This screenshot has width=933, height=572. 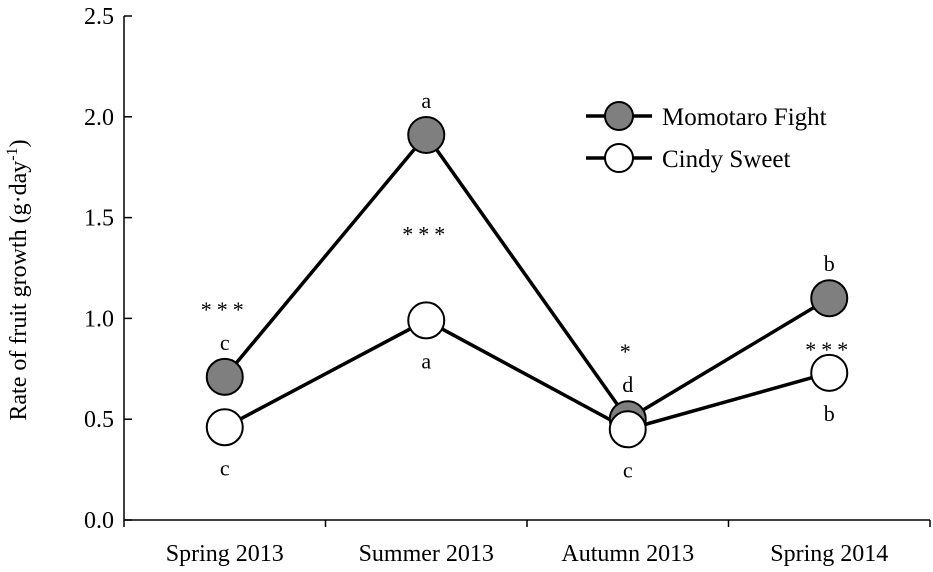 What do you see at coordinates (829, 554) in the screenshot?
I see `x-tick-label: Spring 2014` at bounding box center [829, 554].